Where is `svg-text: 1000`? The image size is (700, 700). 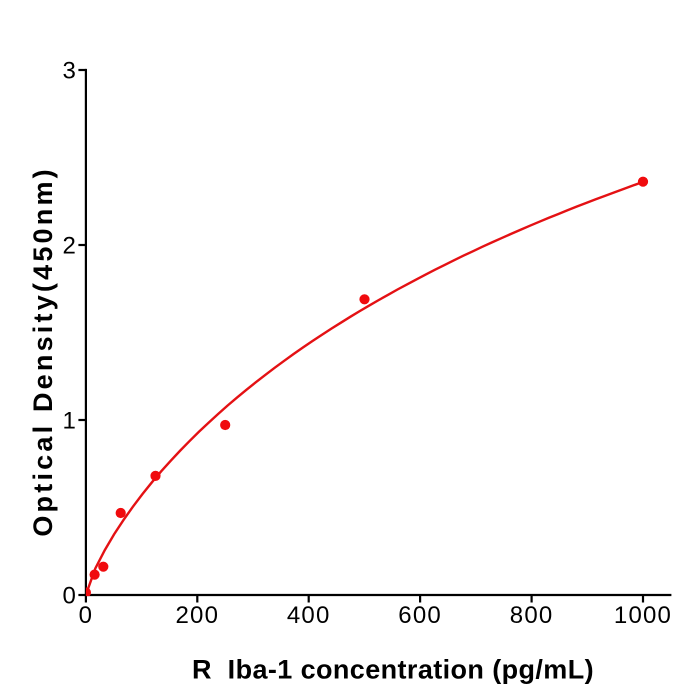
svg-text: 1000 is located at coordinates (643, 615).